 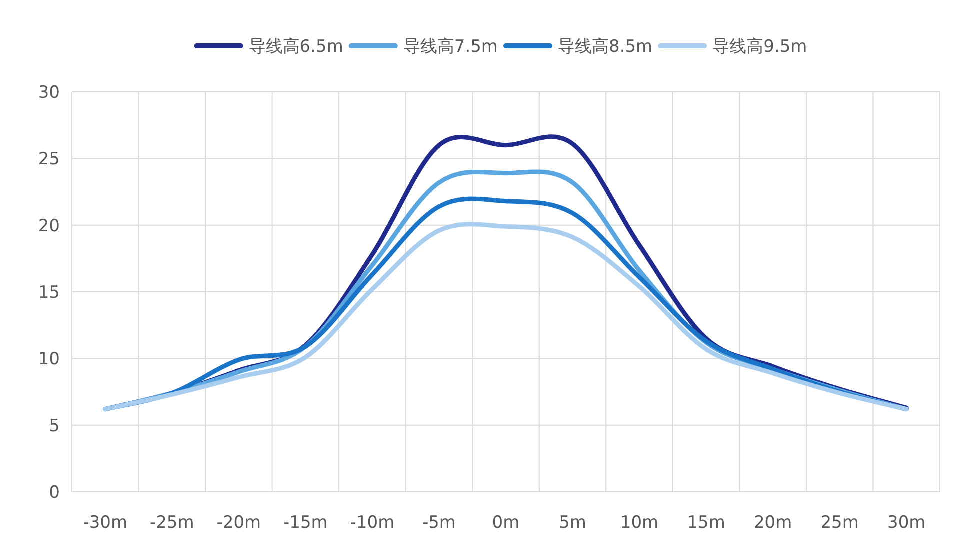 I want to click on x-tick-label: 25m, so click(x=839, y=523).